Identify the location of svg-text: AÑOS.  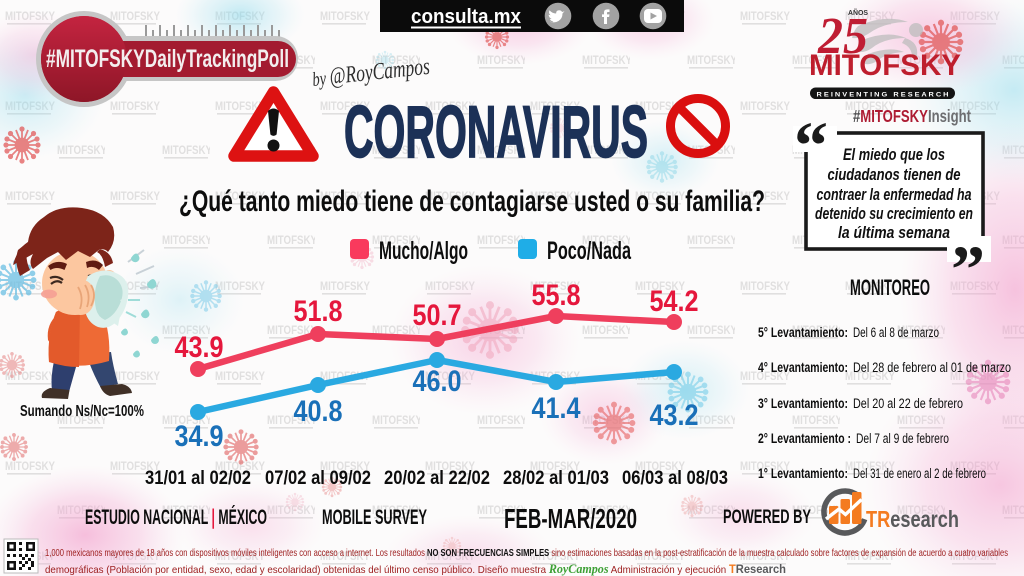
(858, 12).